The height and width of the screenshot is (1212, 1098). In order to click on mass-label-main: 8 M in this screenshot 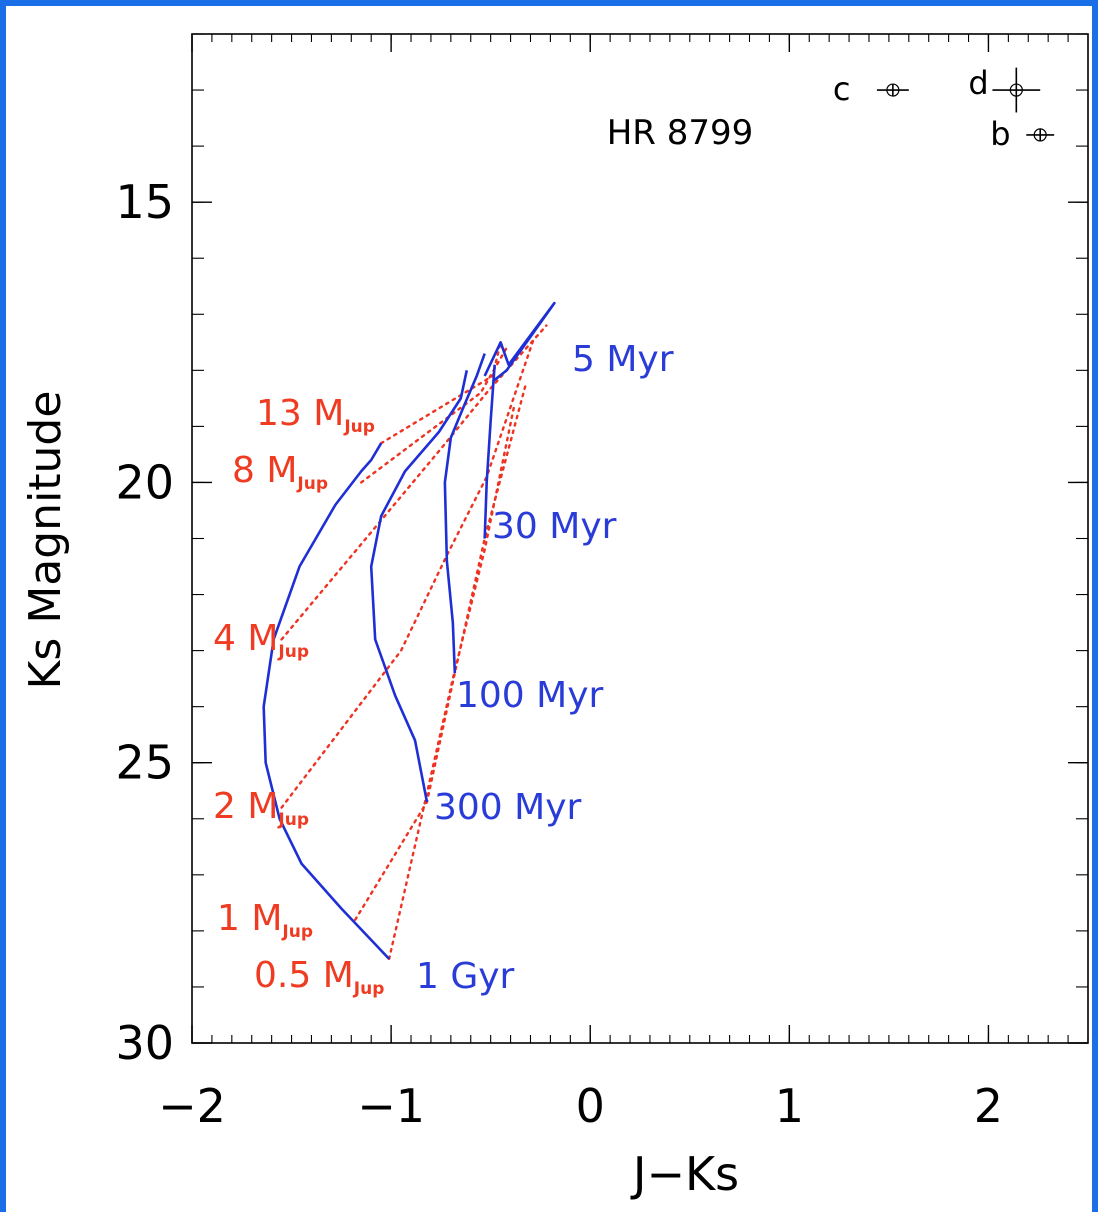, I will do `click(264, 470)`.